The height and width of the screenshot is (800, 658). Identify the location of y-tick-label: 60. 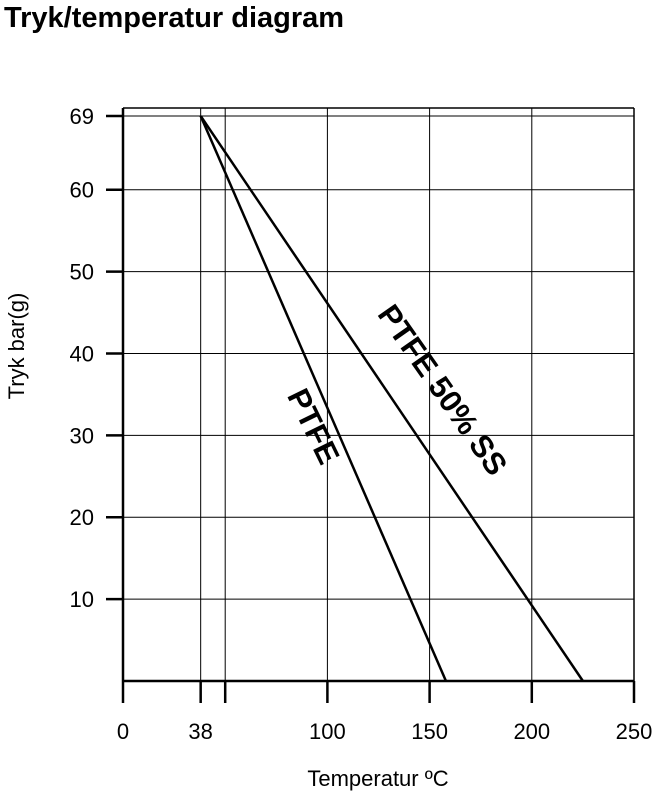
(82, 190).